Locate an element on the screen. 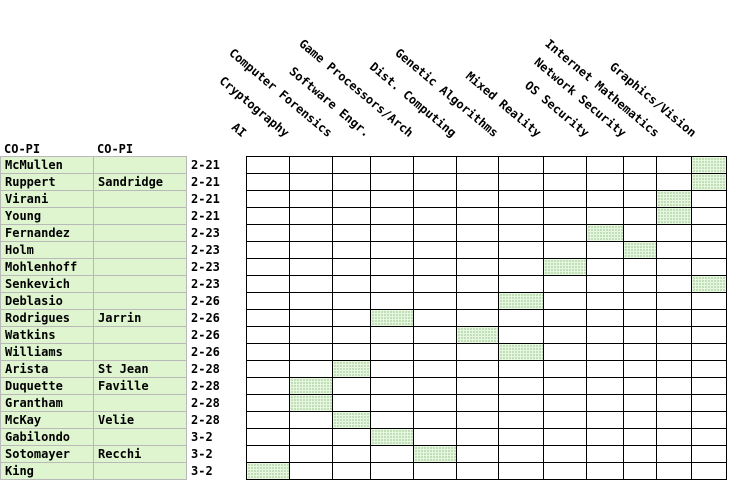  table-row: Duquette Faville 2-28 is located at coordinates (363, 386).